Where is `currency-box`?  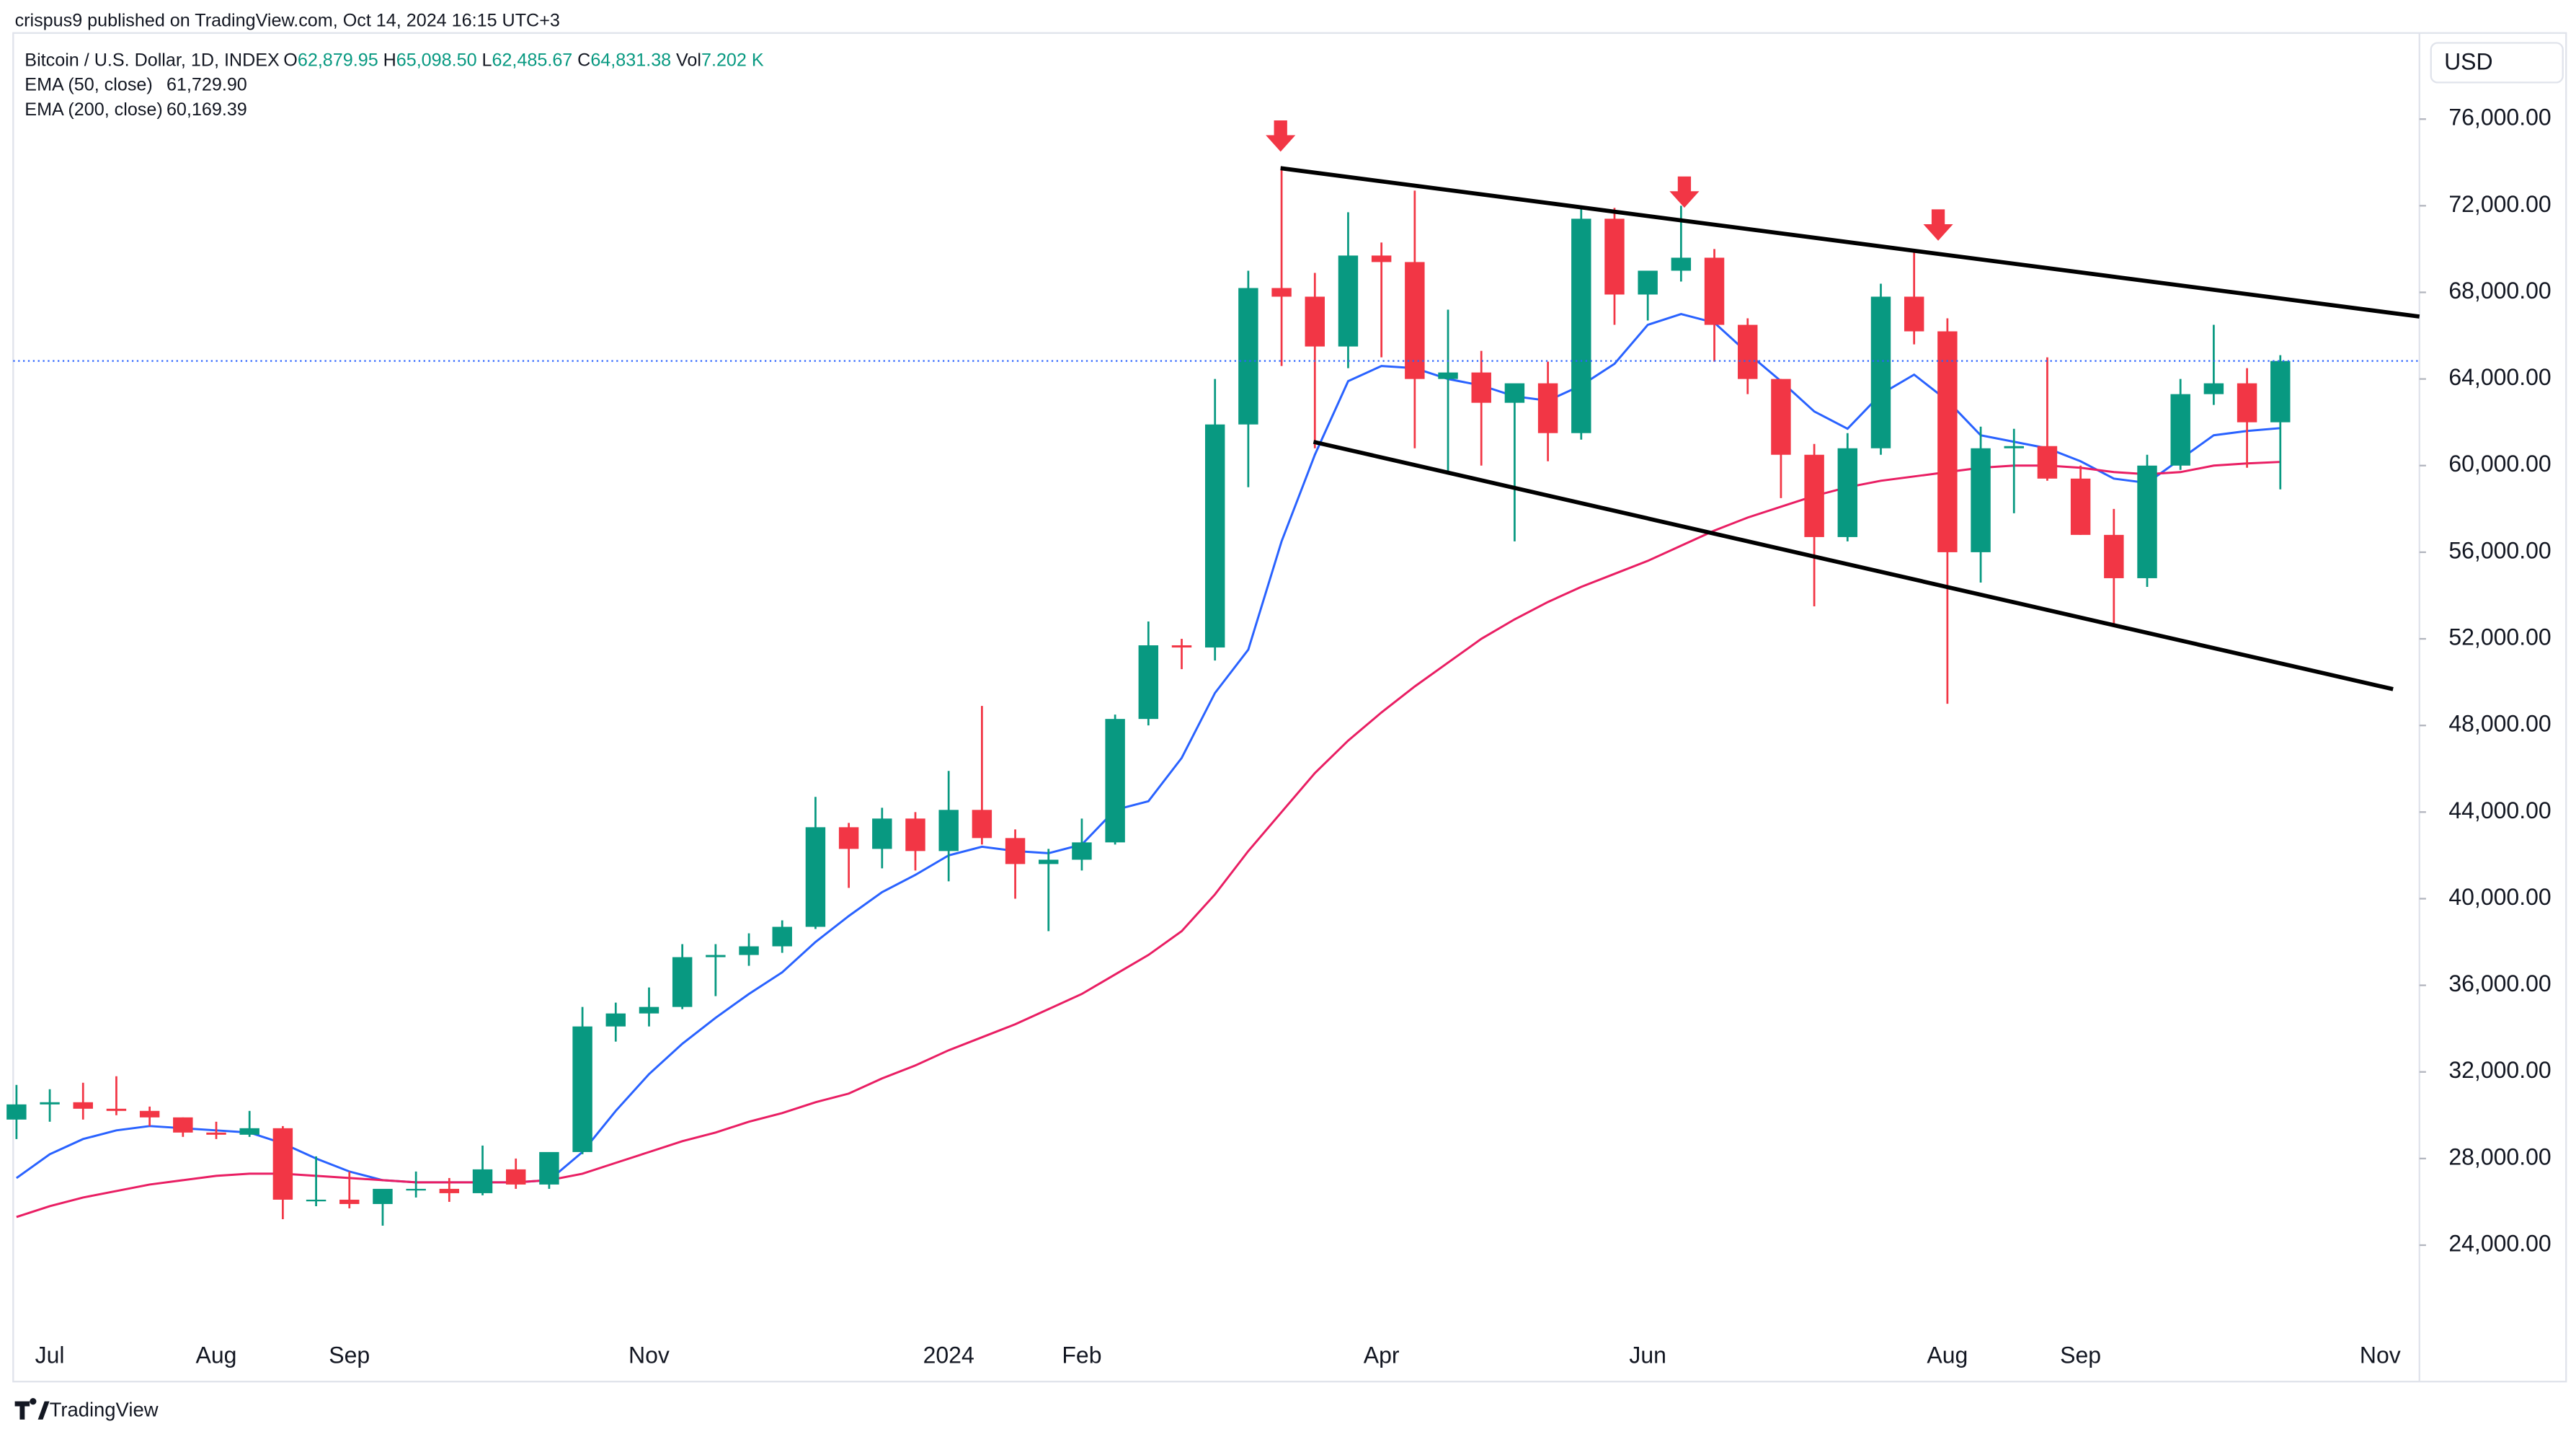
currency-box is located at coordinates (2497, 63).